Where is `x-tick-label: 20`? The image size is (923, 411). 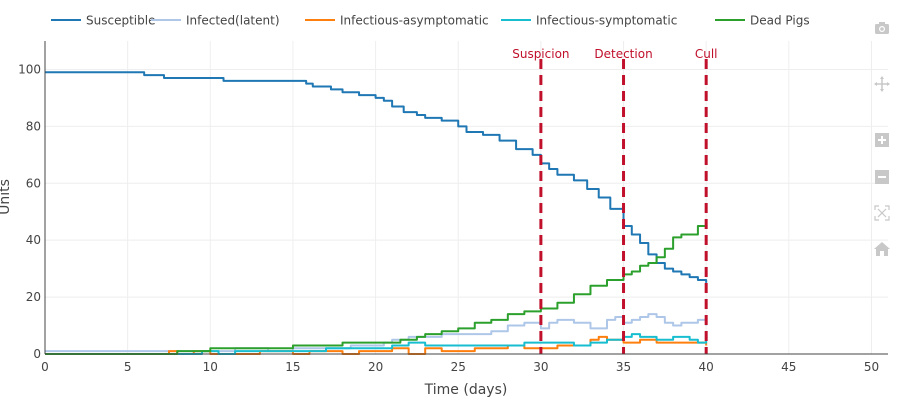 x-tick-label: 20 is located at coordinates (375, 367).